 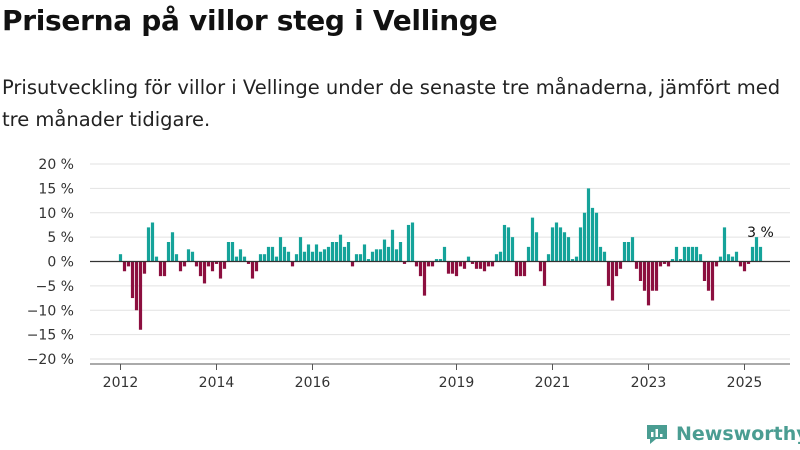 What do you see at coordinates (50, 360) in the screenshot?
I see `y-tick-label: −20 %` at bounding box center [50, 360].